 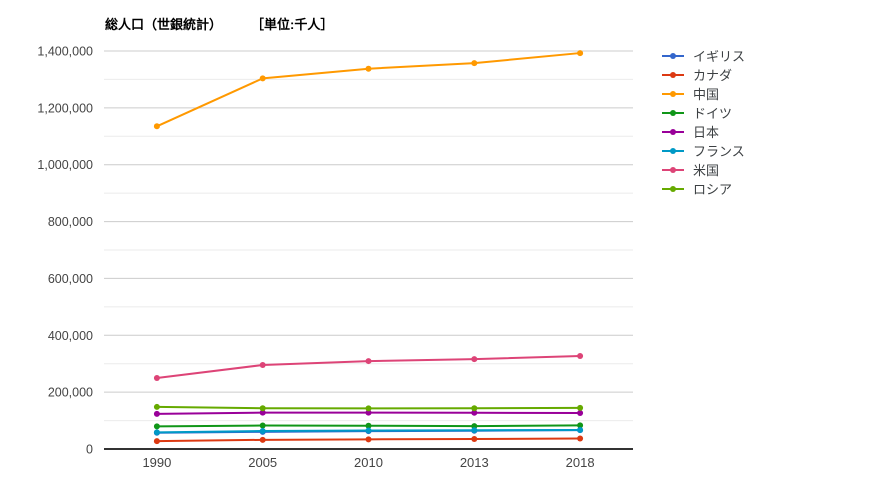 What do you see at coordinates (262, 78) in the screenshot?
I see `data-point-china-2005` at bounding box center [262, 78].